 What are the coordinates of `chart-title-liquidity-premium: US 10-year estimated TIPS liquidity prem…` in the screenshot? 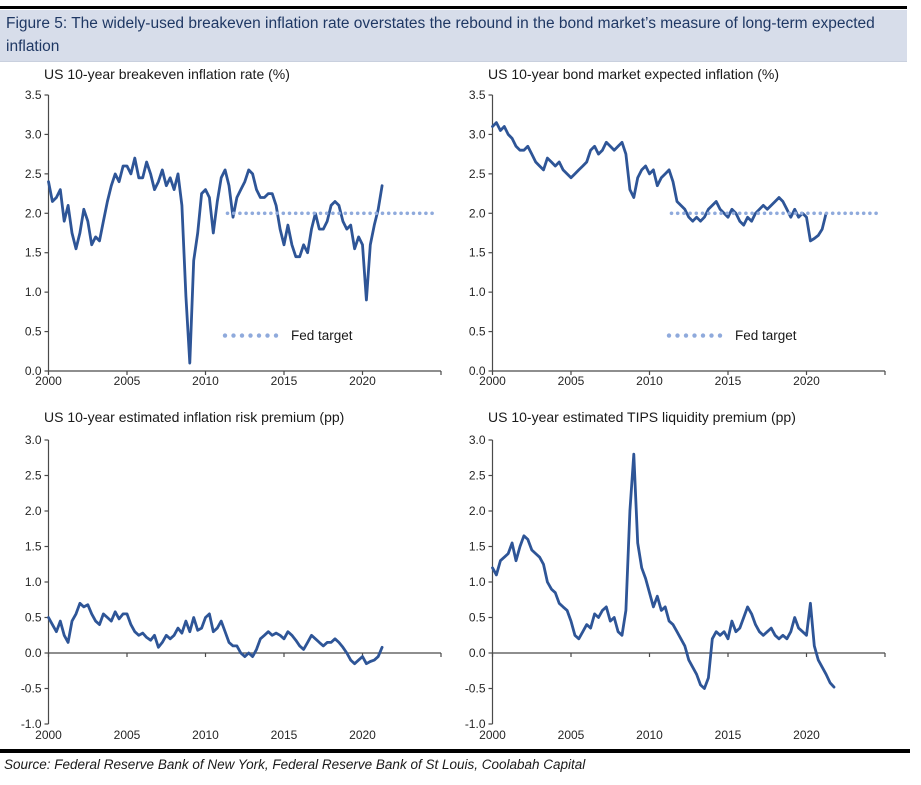 It's located at (642, 417).